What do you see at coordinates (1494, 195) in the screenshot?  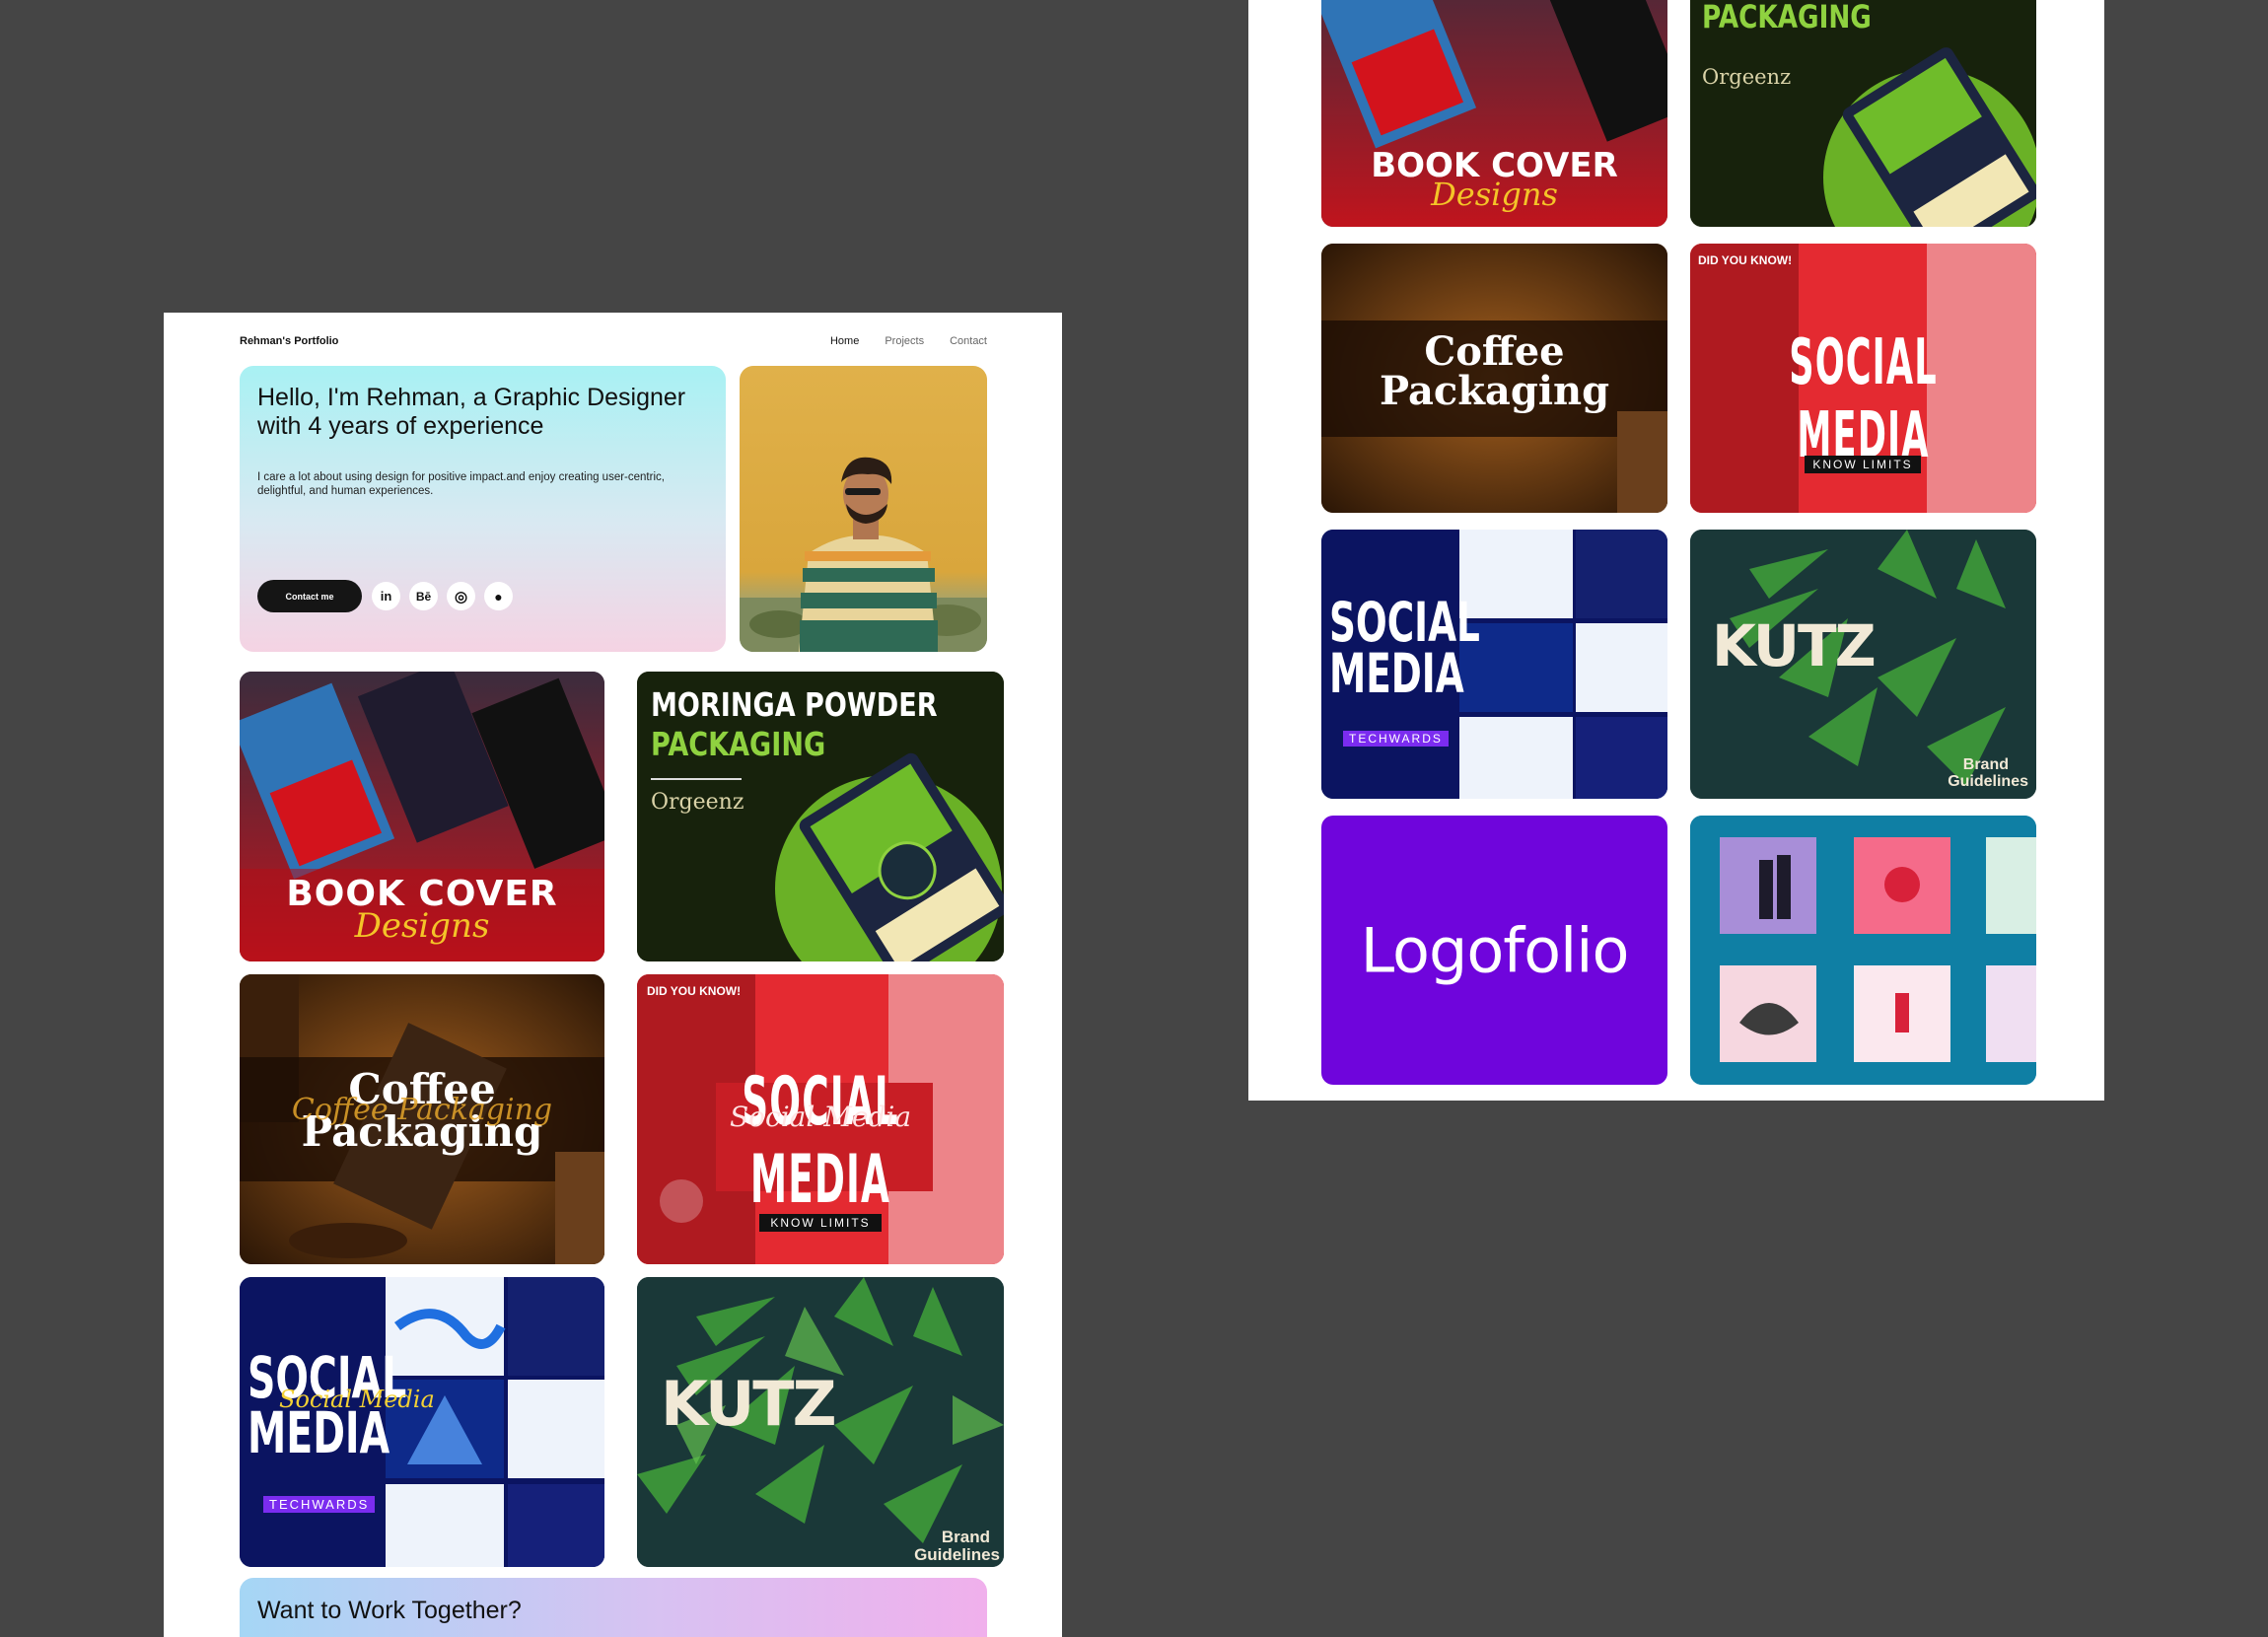 I see `book-cover-subtitle-right: Designs` at bounding box center [1494, 195].